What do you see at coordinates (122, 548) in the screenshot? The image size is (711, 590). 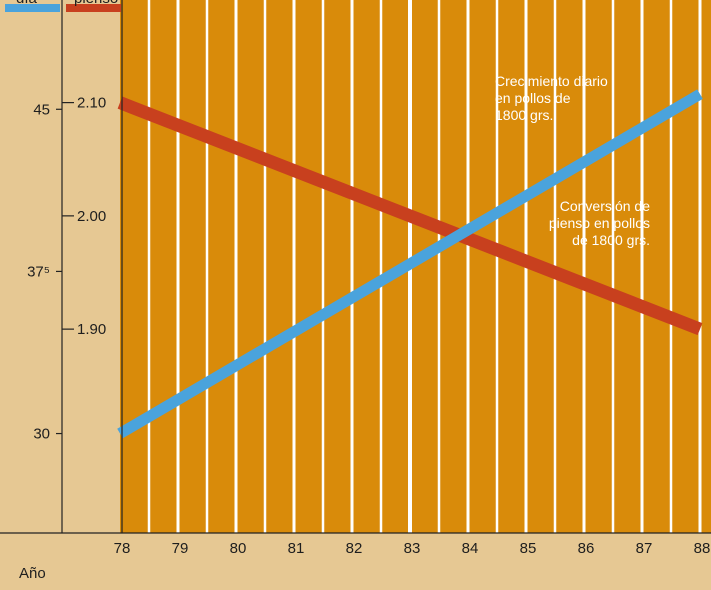 I see `x-tick-label-78: 78` at bounding box center [122, 548].